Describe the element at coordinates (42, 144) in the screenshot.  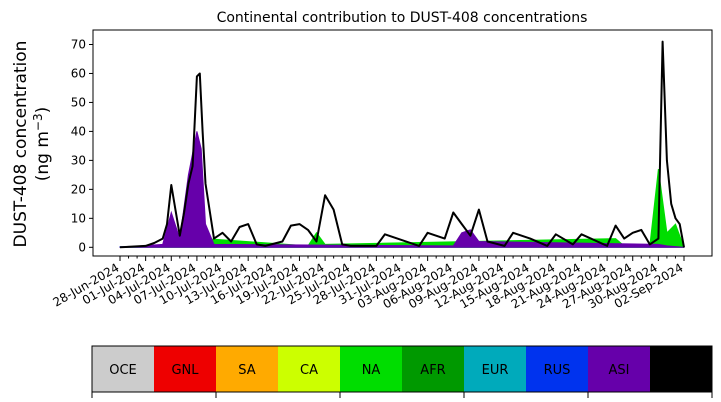
I see `y-axis-unit: (ng m−3)` at that location.